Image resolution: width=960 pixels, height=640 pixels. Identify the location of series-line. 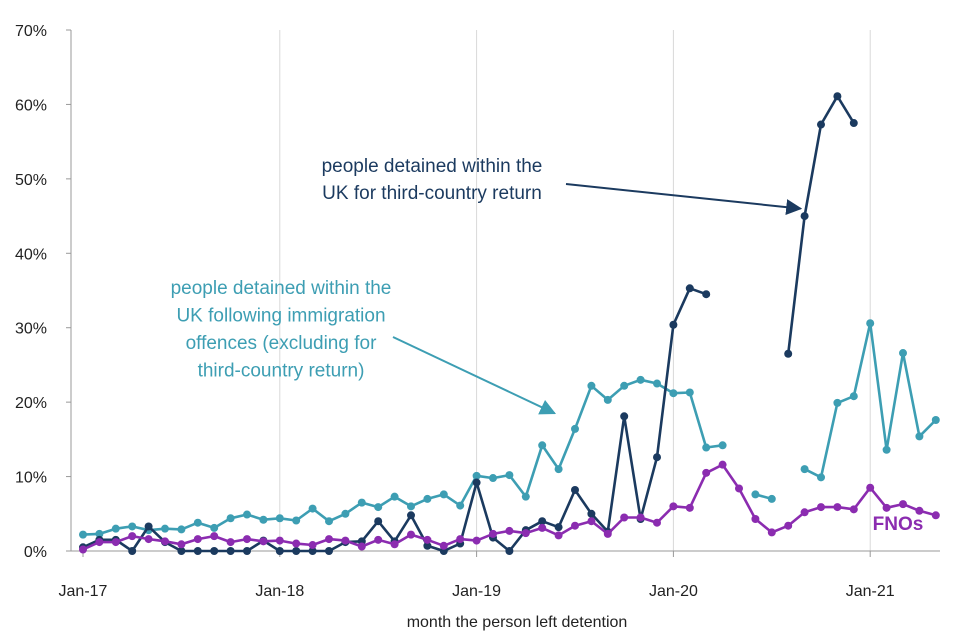
(820, 224).